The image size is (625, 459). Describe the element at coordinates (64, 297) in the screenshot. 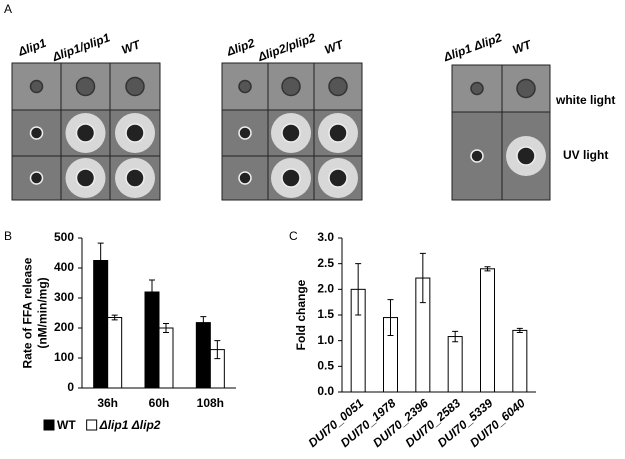

I see `y-tick-label: 300` at that location.